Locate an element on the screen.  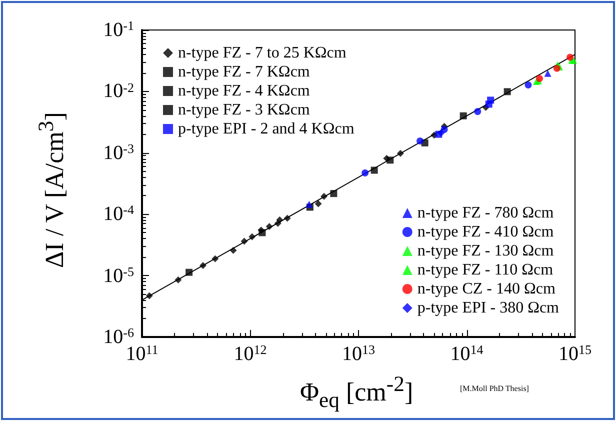
legend-label: n-type FZ - 7 KΩcm is located at coordinates (244, 72).